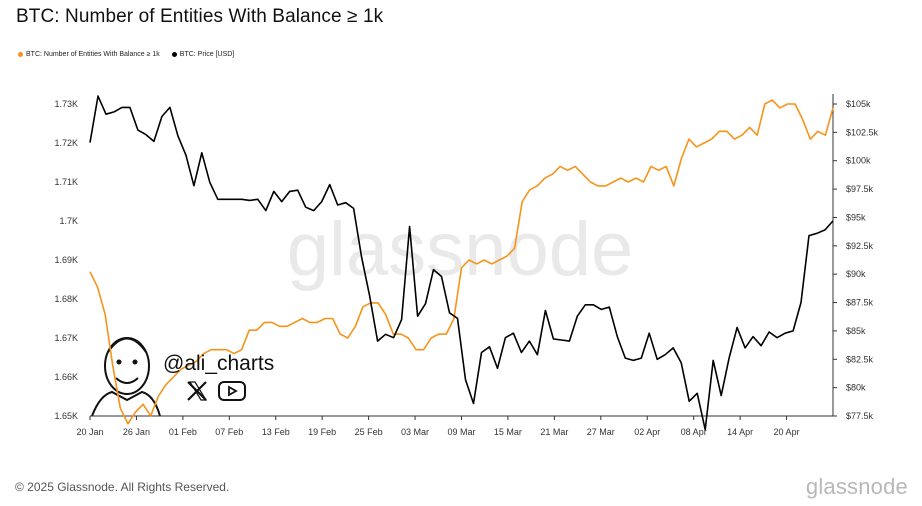  What do you see at coordinates (860, 416) in the screenshot?
I see `y-right-tick-label: $77.5k` at bounding box center [860, 416].